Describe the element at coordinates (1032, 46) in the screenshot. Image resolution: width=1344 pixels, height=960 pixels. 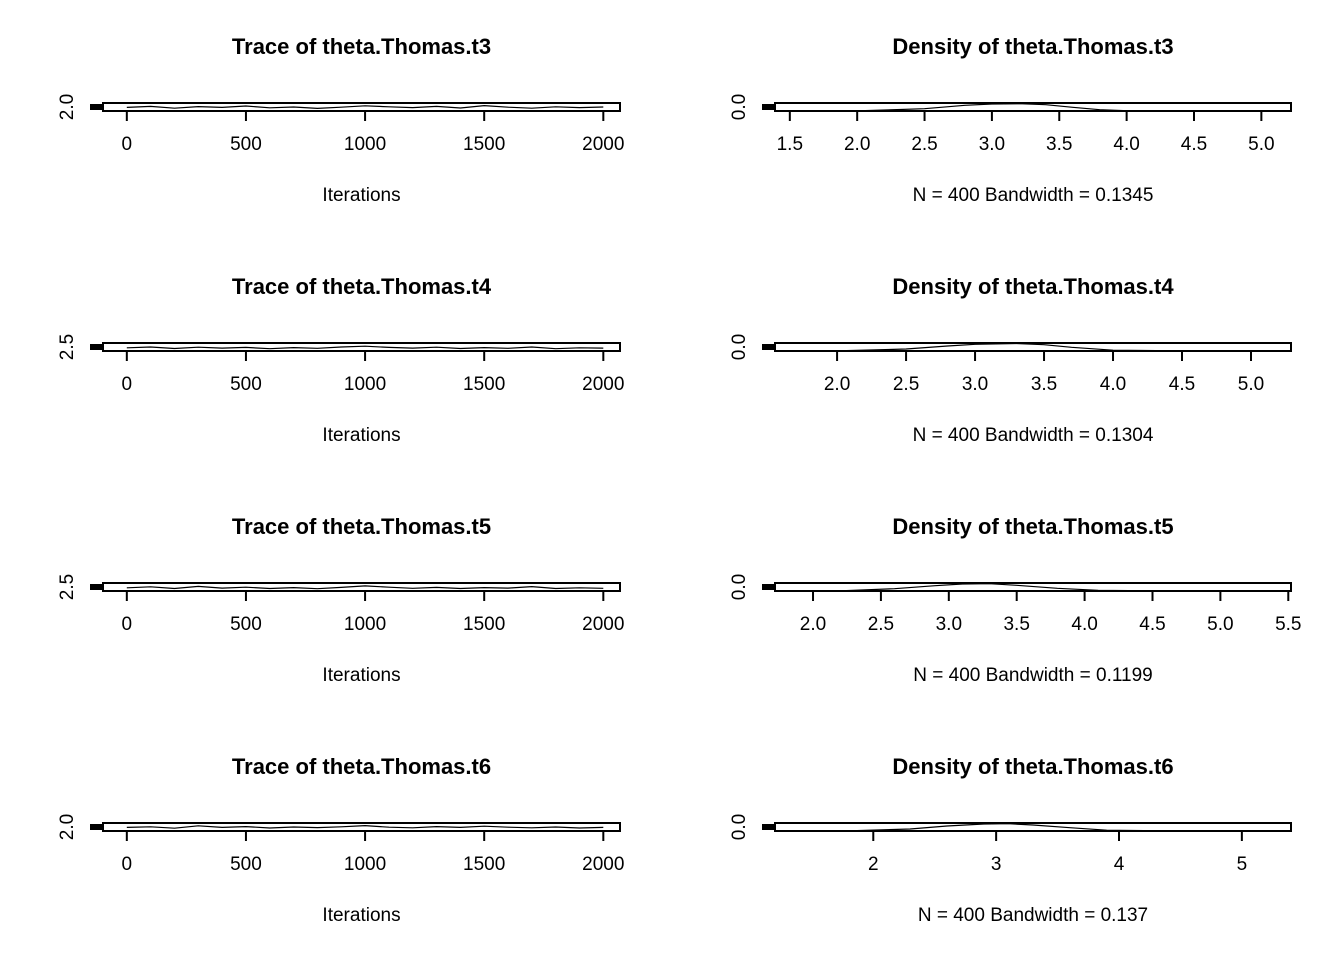
I see `panel-title: Density of theta.Thomas.t3` at that location.